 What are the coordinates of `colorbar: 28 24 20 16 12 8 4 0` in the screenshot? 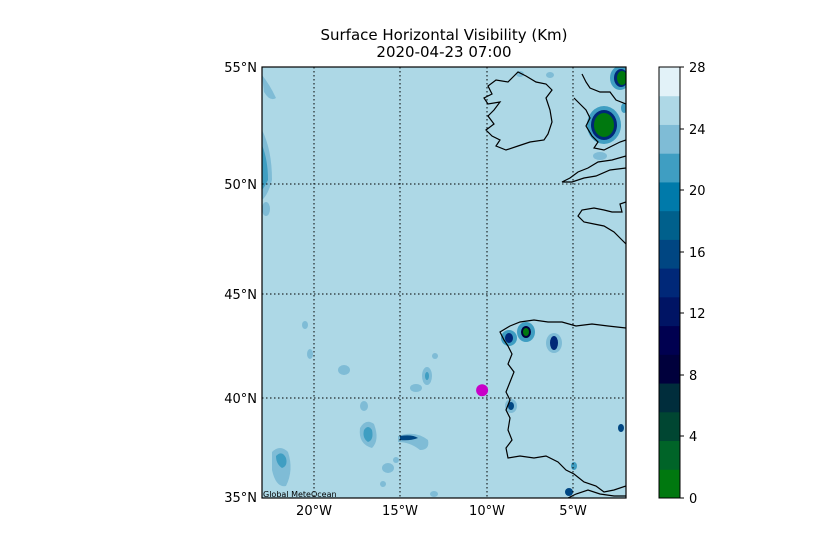 It's located at (682, 284).